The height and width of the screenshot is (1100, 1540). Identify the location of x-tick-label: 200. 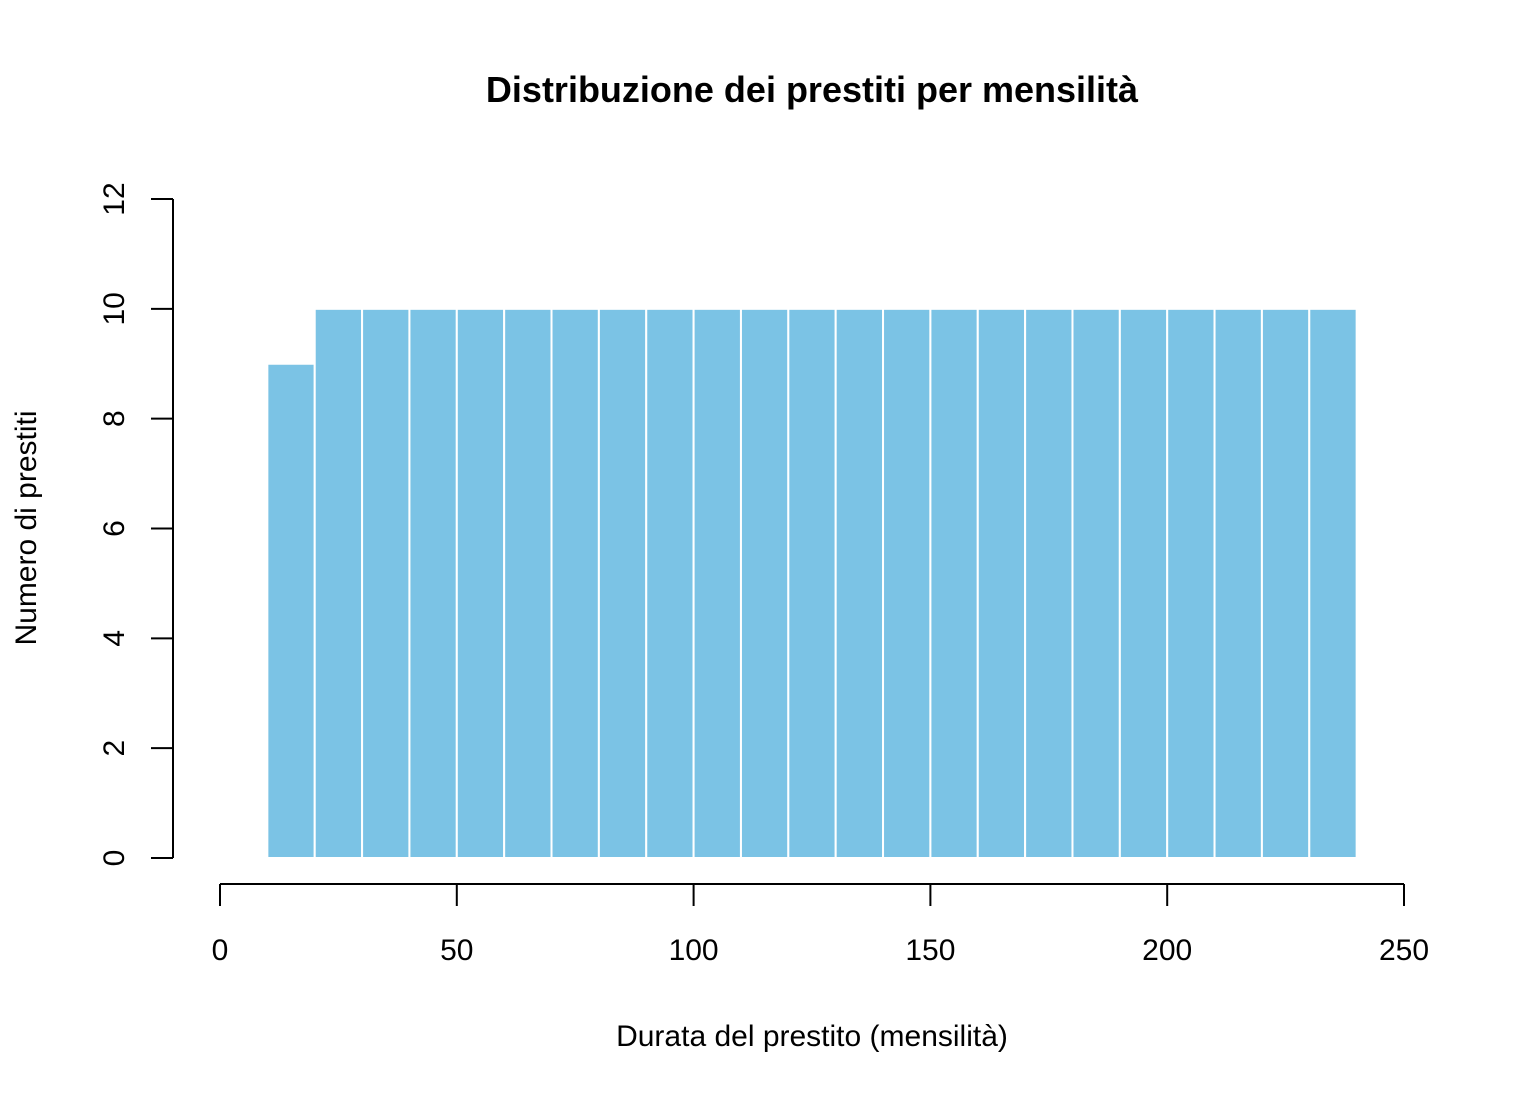
(1167, 950).